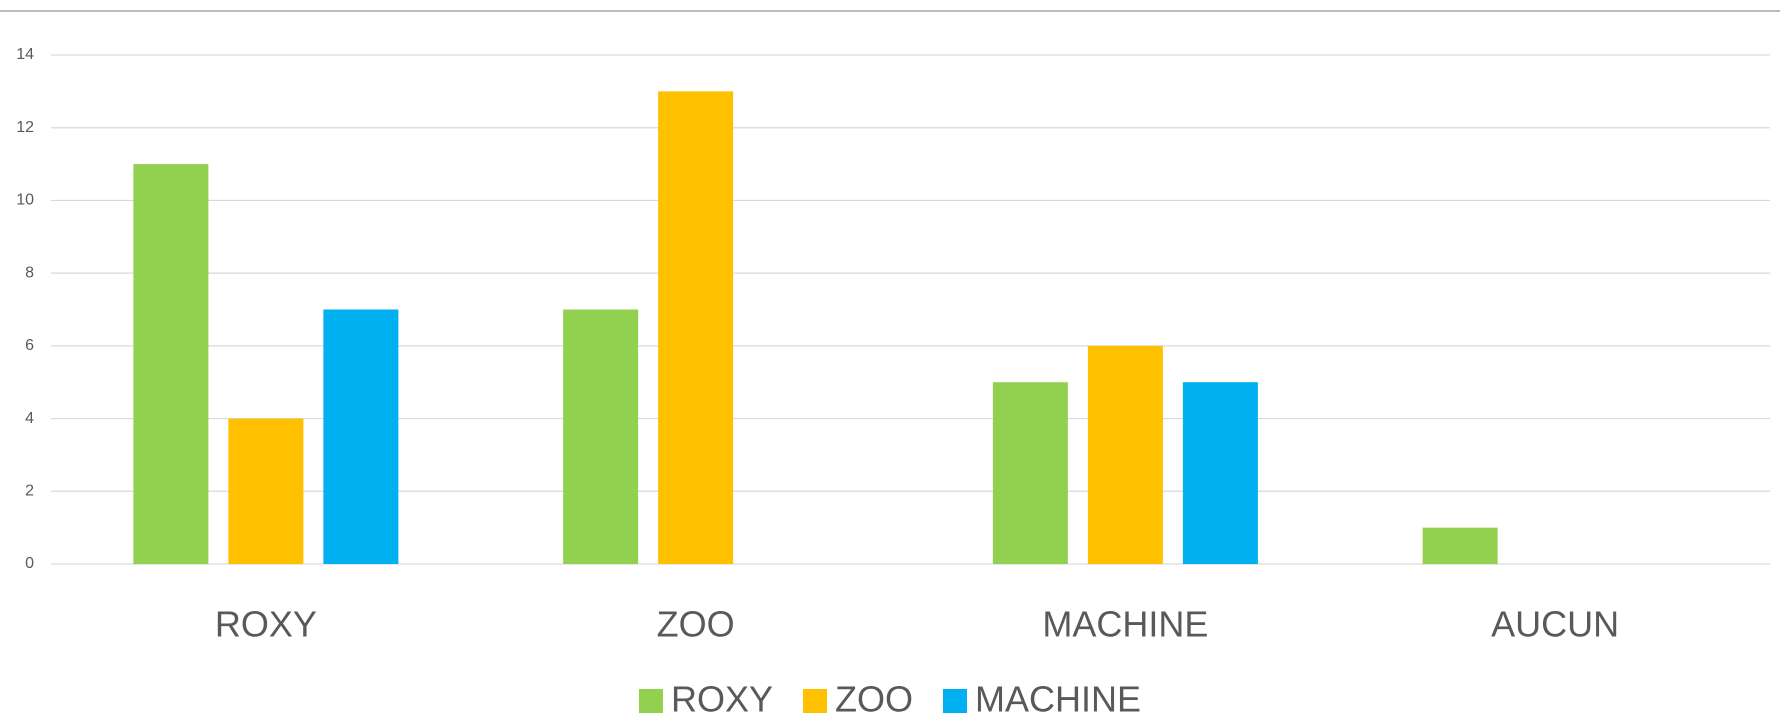  I want to click on y-tick-label: 0, so click(29, 563).